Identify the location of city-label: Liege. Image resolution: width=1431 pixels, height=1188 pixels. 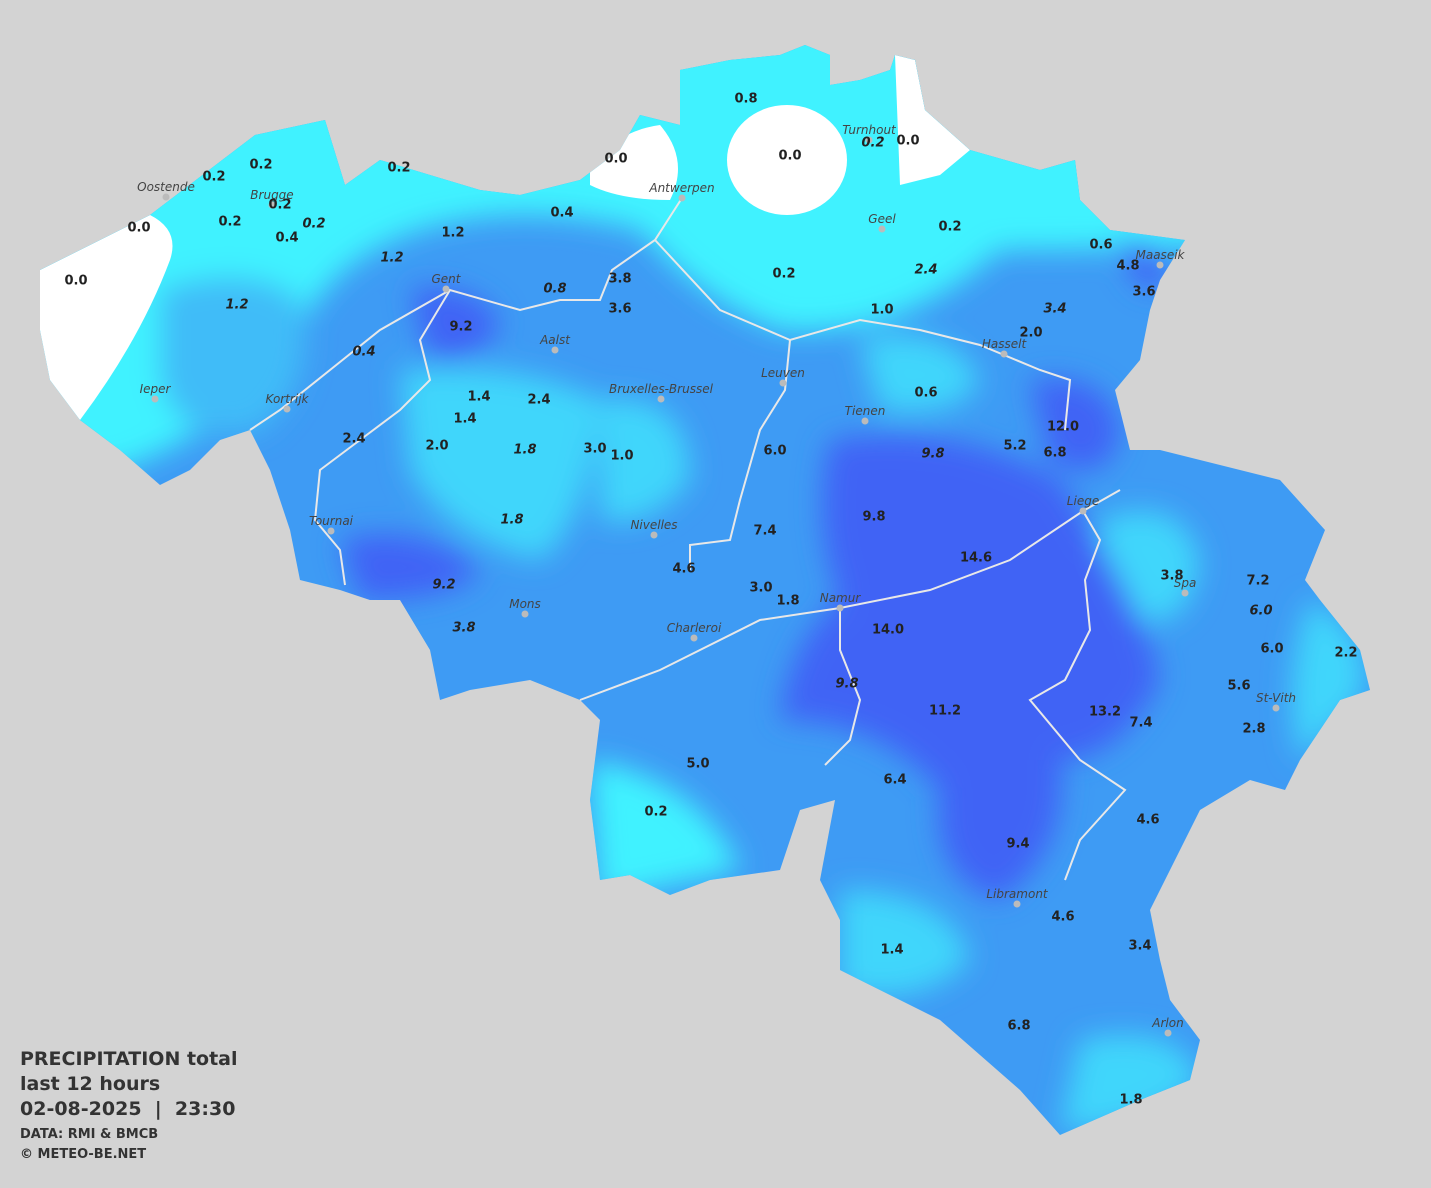
(1083, 501).